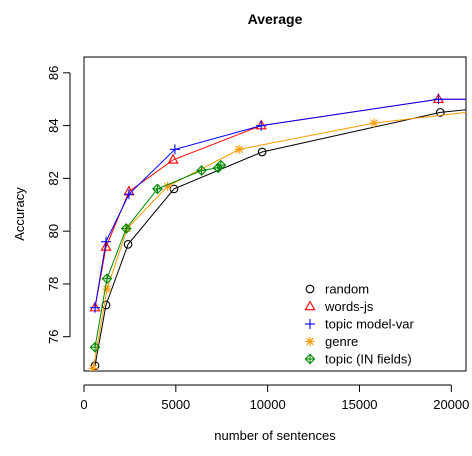 The height and width of the screenshot is (456, 472). What do you see at coordinates (58, 205) in the screenshot?
I see `y-axis: 76 78 80 82 84 86` at bounding box center [58, 205].